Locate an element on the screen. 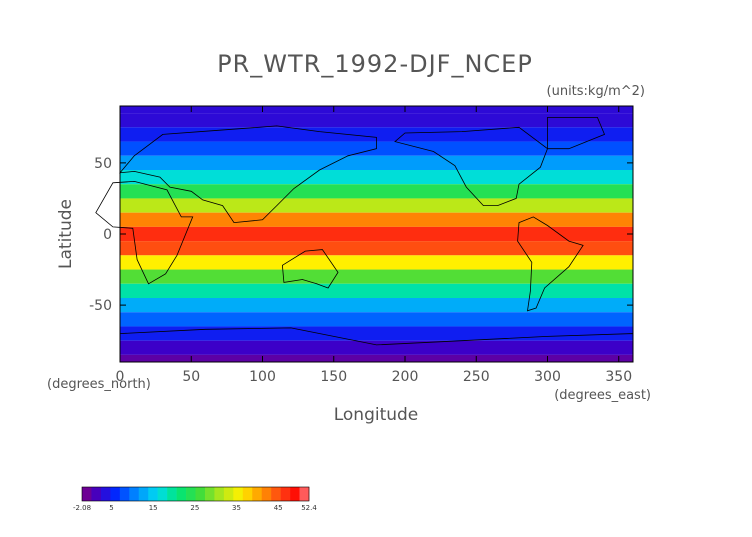 The width and height of the screenshot is (752, 537). x-tick-label: 50 is located at coordinates (191, 377).